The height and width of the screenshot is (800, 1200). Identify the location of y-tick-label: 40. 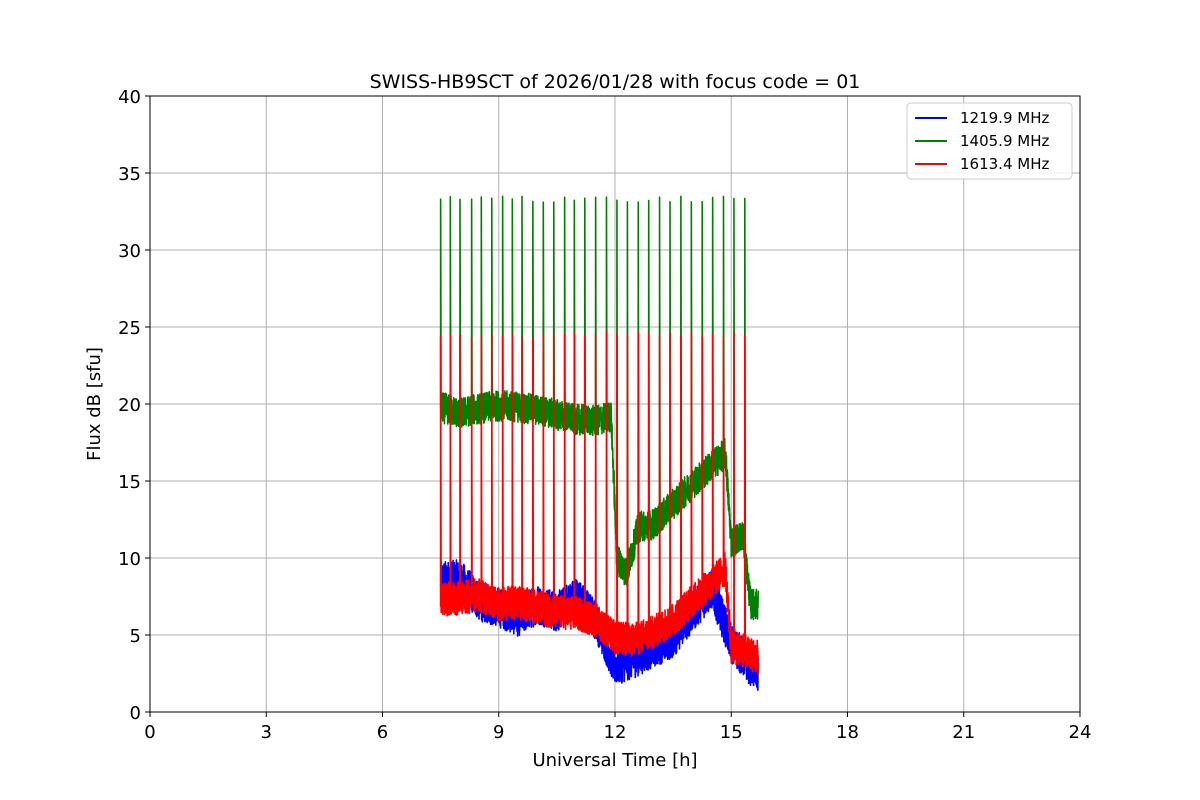
(129, 97).